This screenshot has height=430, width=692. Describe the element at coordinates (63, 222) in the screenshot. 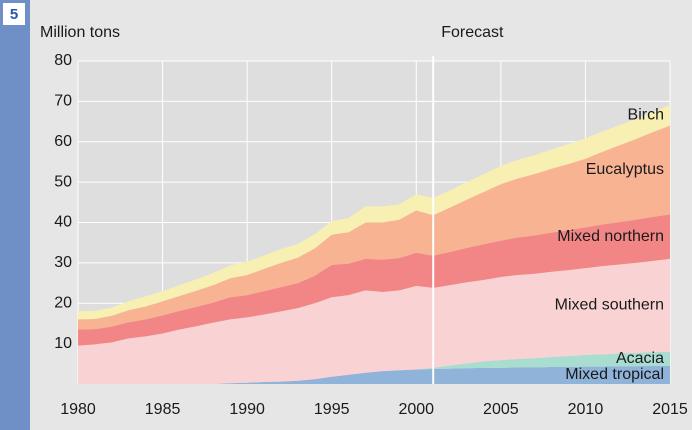

I see `y-tick-label: 40` at that location.